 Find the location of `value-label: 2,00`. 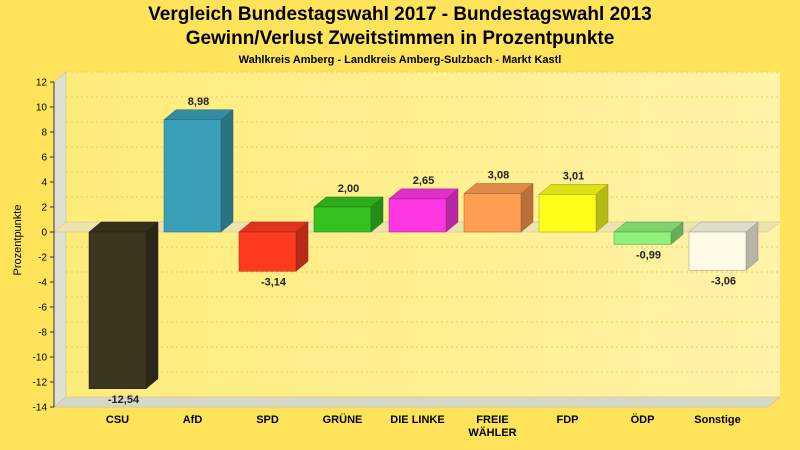

value-label: 2,00 is located at coordinates (348, 189).